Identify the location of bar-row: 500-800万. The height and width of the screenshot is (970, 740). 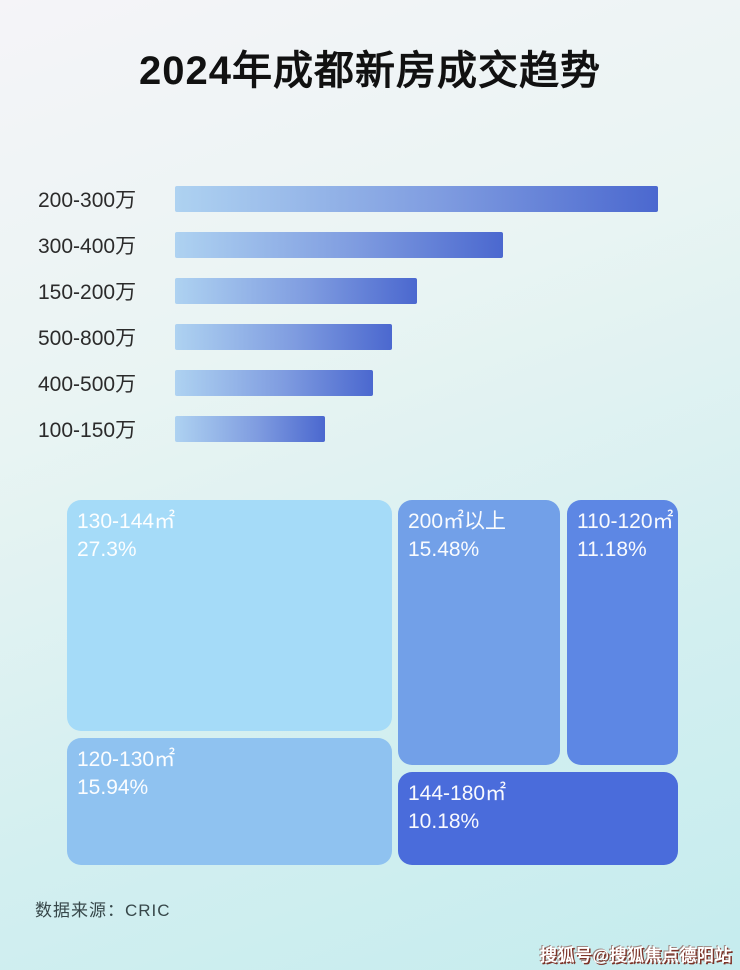
(348, 337).